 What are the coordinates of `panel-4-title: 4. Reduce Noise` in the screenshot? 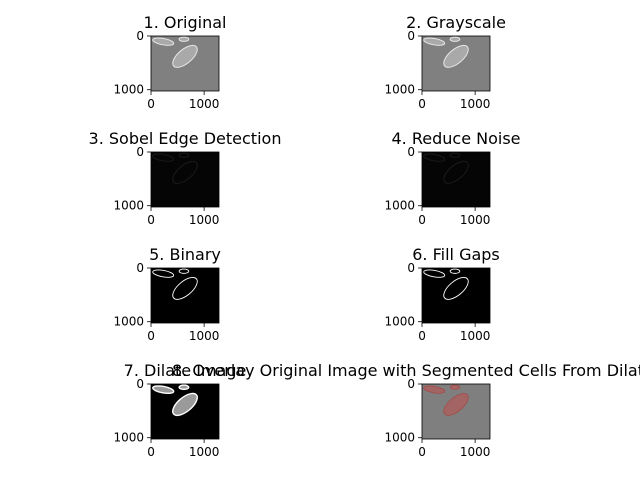 It's located at (456, 138).